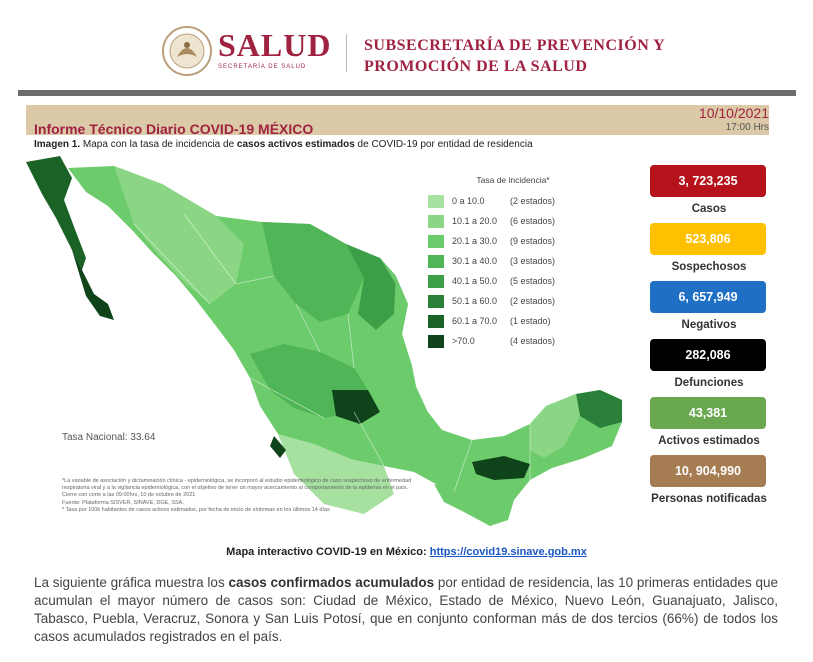 Image resolution: width=813 pixels, height=662 pixels. I want to click on stat-label: Defunciones, so click(709, 383).